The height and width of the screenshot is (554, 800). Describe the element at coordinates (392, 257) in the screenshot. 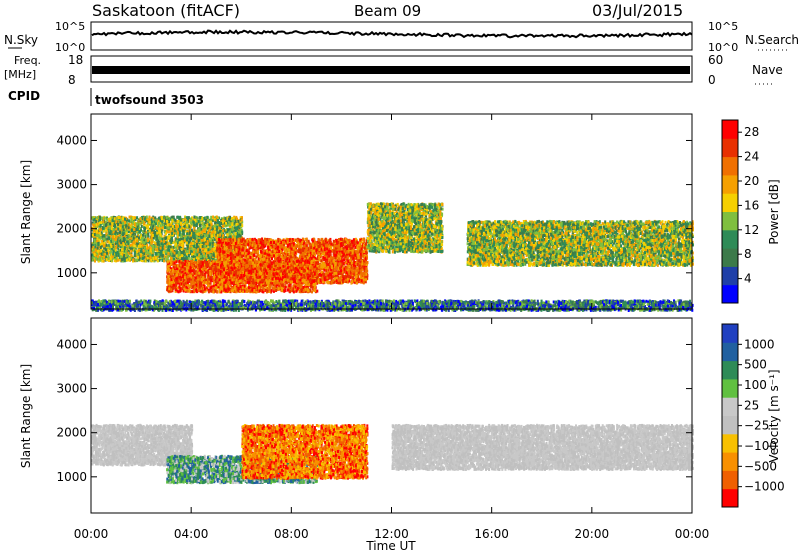

I see `power-heatmap` at that location.